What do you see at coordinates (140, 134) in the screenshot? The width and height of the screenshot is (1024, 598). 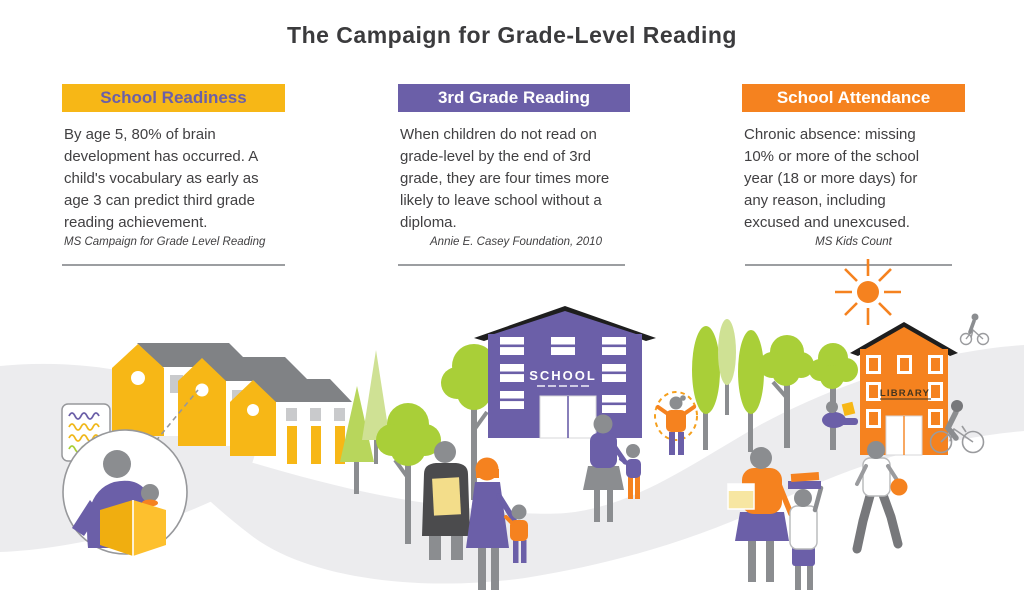 I see `text-line: By age 5, 80% of brain` at bounding box center [140, 134].